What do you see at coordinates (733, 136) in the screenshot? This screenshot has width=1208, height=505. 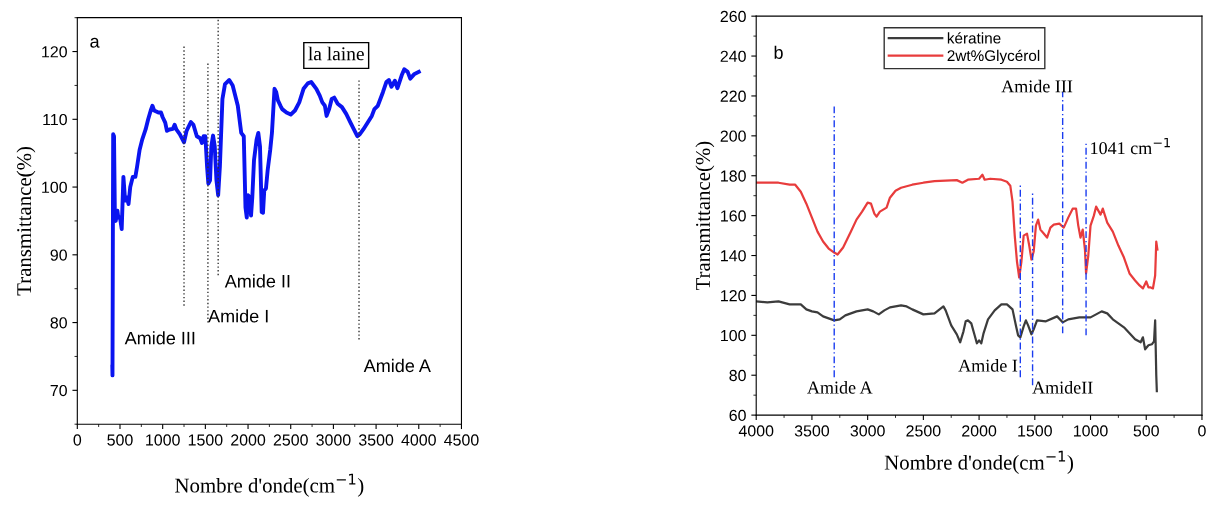 I see `y-tick-label: 200` at bounding box center [733, 136].